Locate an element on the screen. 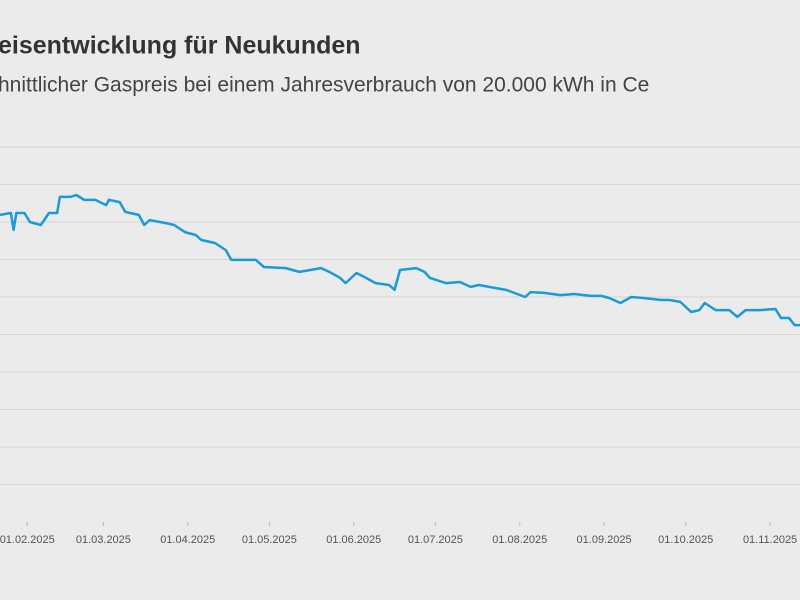 The image size is (800, 600). x-tick-label: 01.09.2025 is located at coordinates (604, 540).